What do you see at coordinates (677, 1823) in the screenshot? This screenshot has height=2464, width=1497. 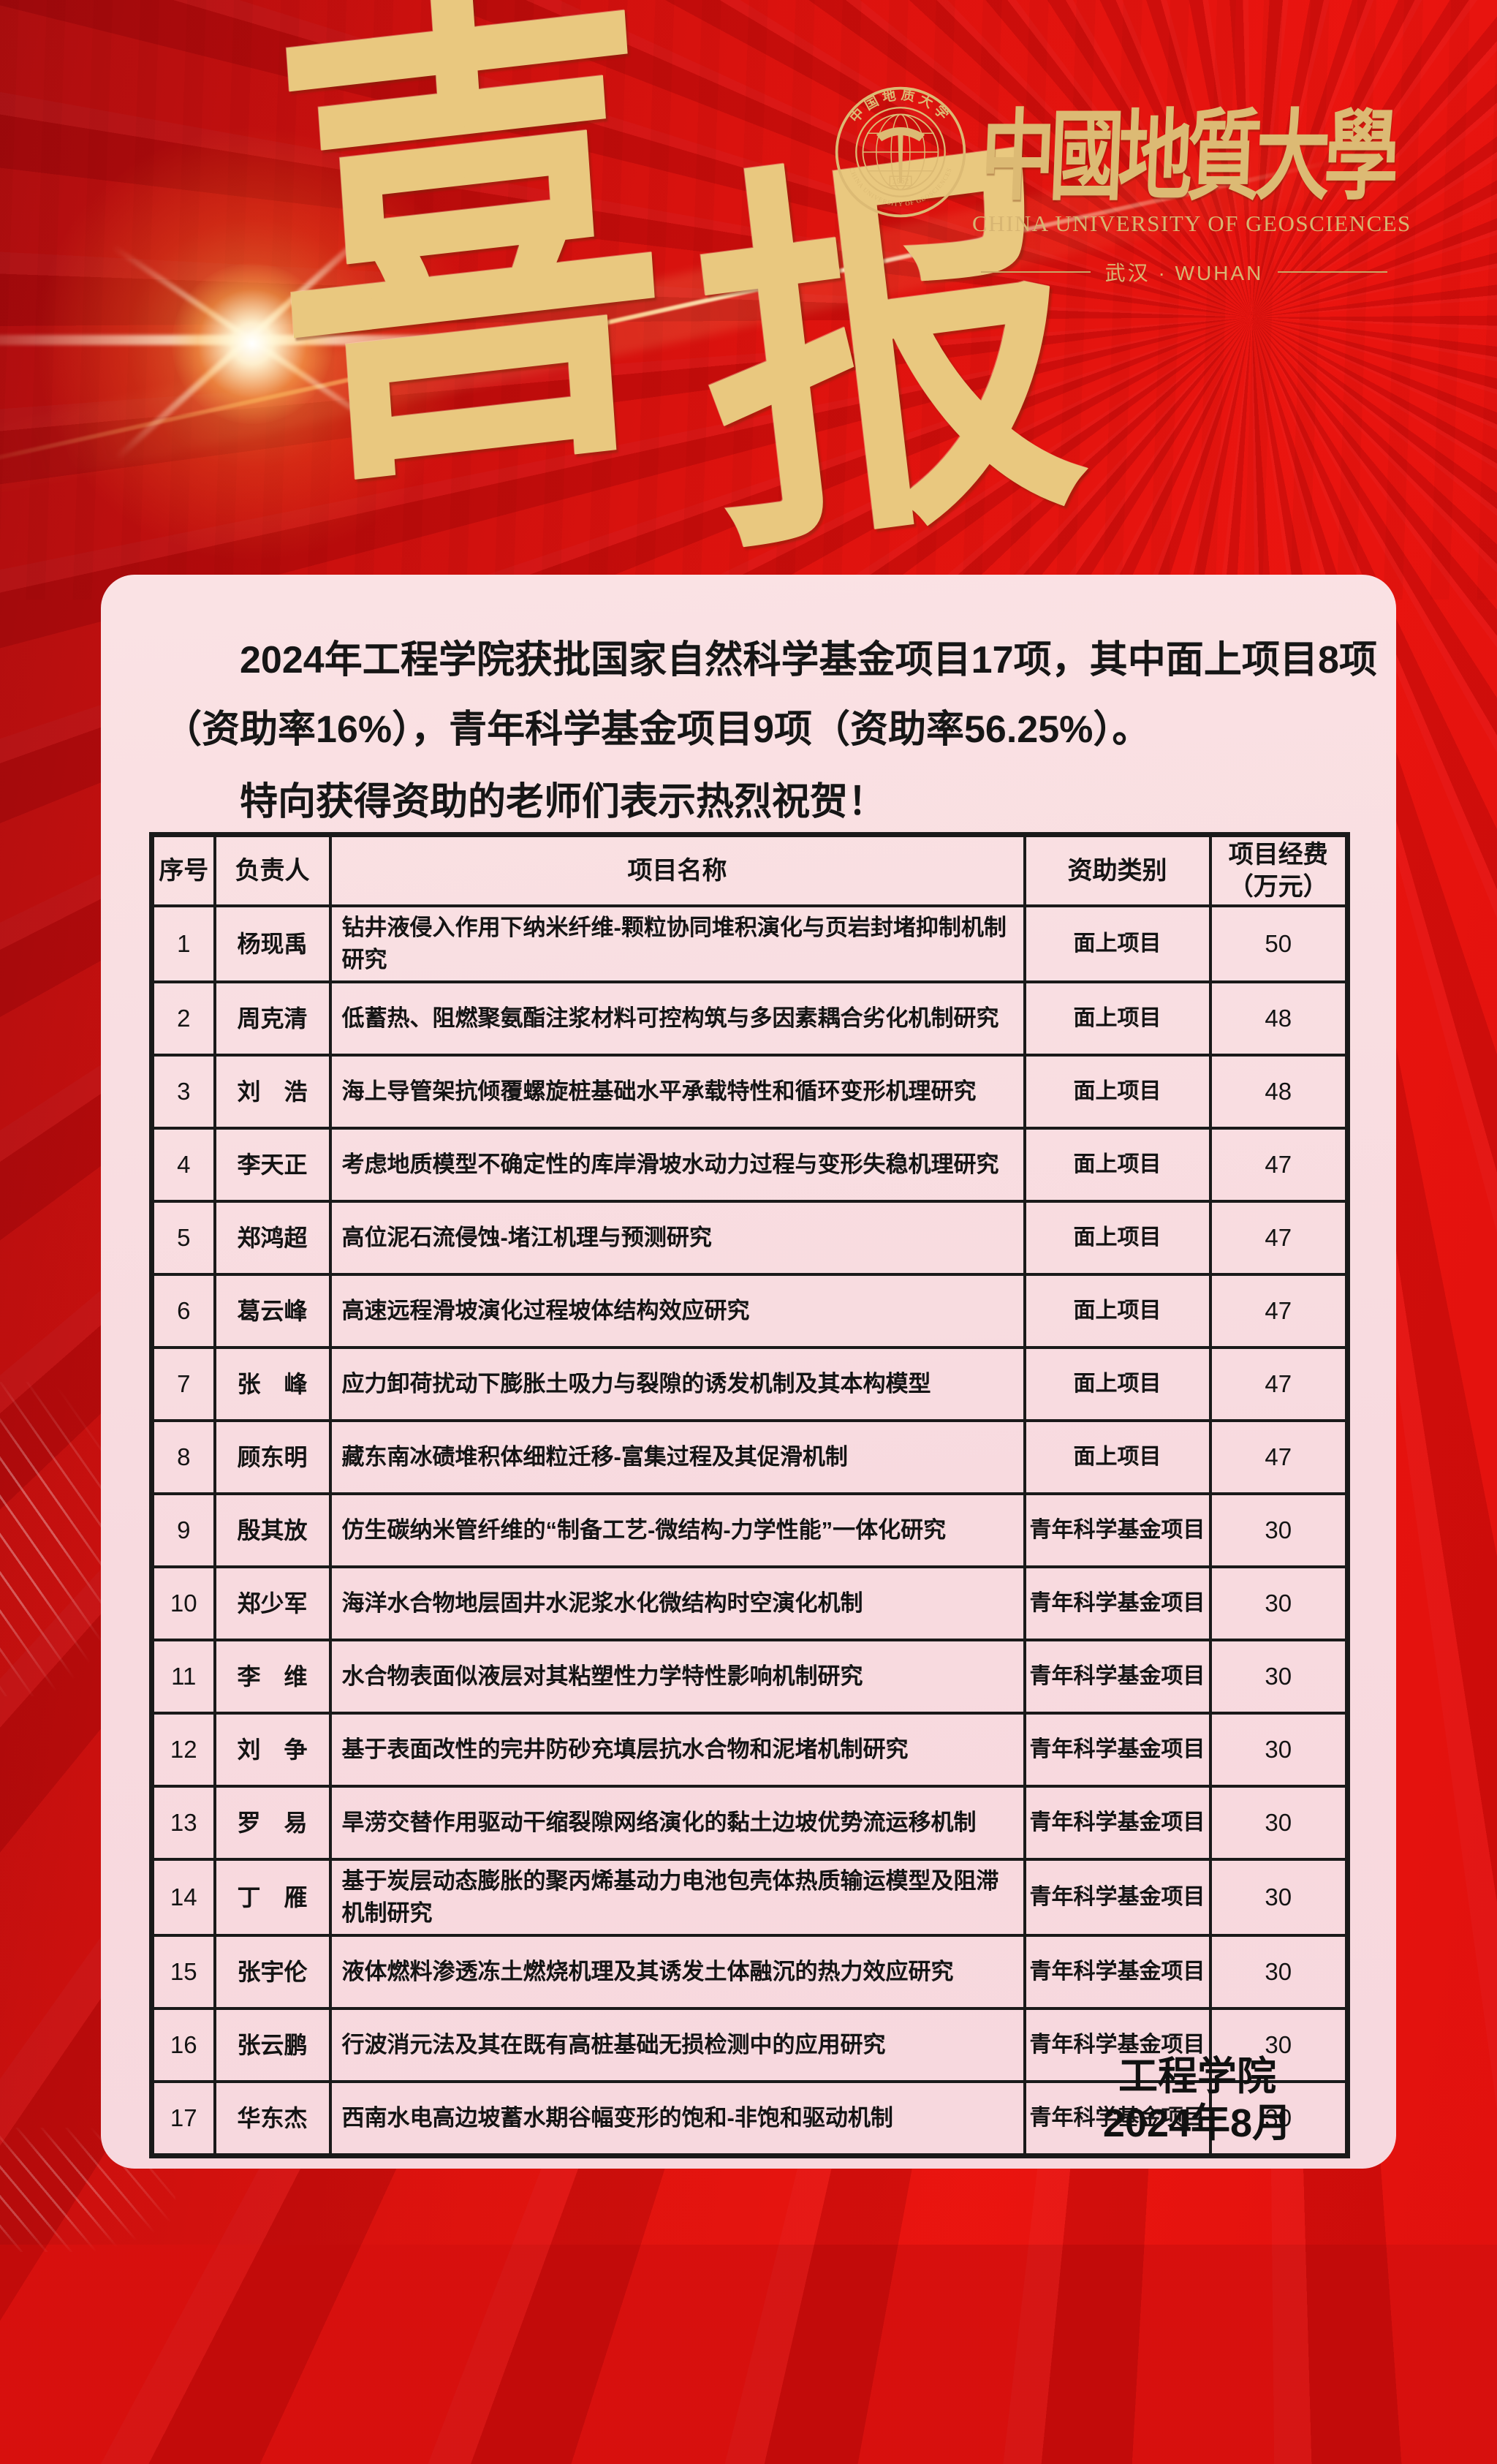 I see `cell-title: 旱涝交替作用驱动干缩裂隙网络演化的黏土边坡优势流运移机制` at bounding box center [677, 1823].